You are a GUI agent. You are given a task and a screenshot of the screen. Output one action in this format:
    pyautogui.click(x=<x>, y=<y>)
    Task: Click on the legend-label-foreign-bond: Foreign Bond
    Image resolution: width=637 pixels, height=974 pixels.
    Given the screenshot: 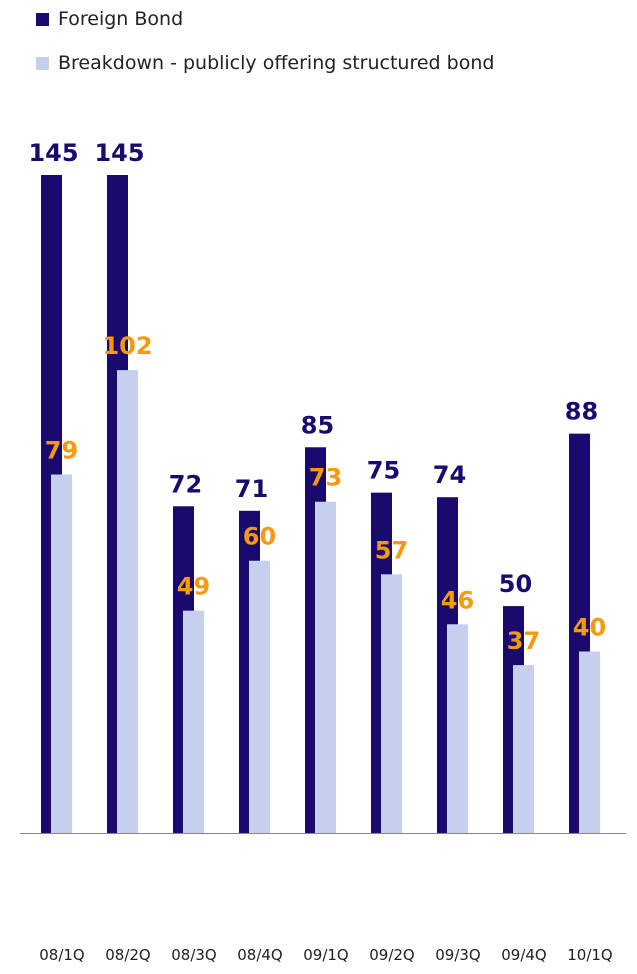 What is the action you would take?
    pyautogui.click(x=121, y=19)
    